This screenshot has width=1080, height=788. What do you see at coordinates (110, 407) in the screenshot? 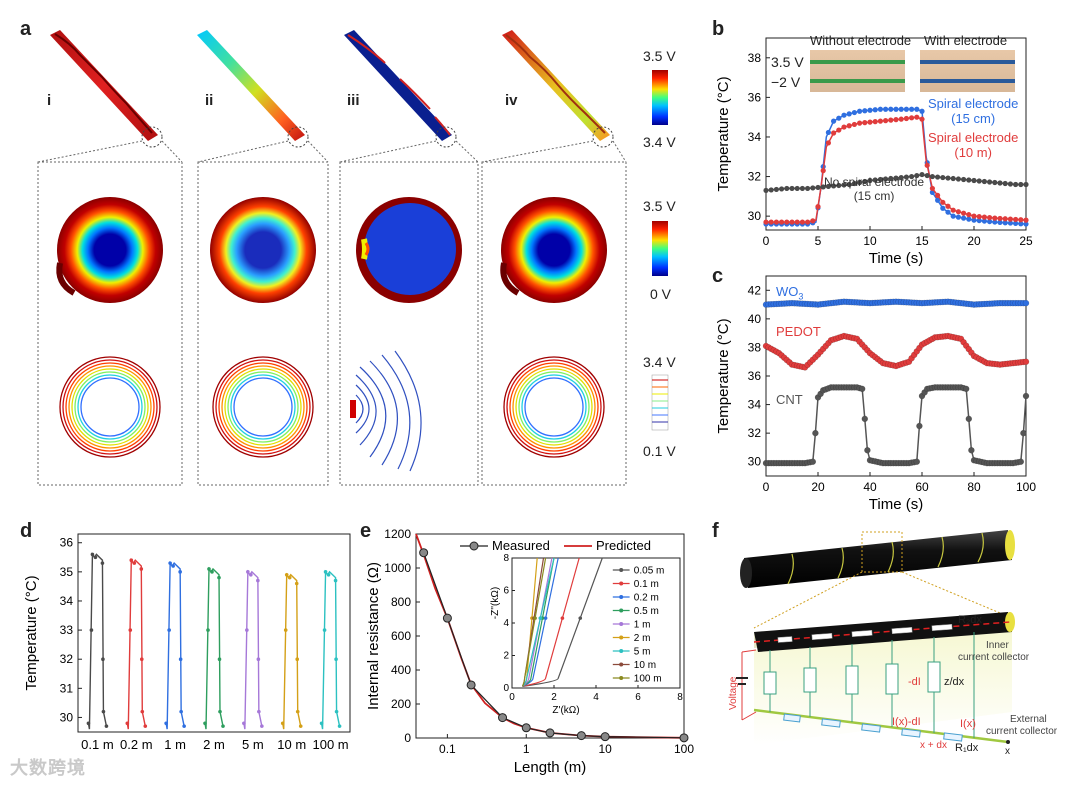
I see `contour-i` at bounding box center [110, 407].